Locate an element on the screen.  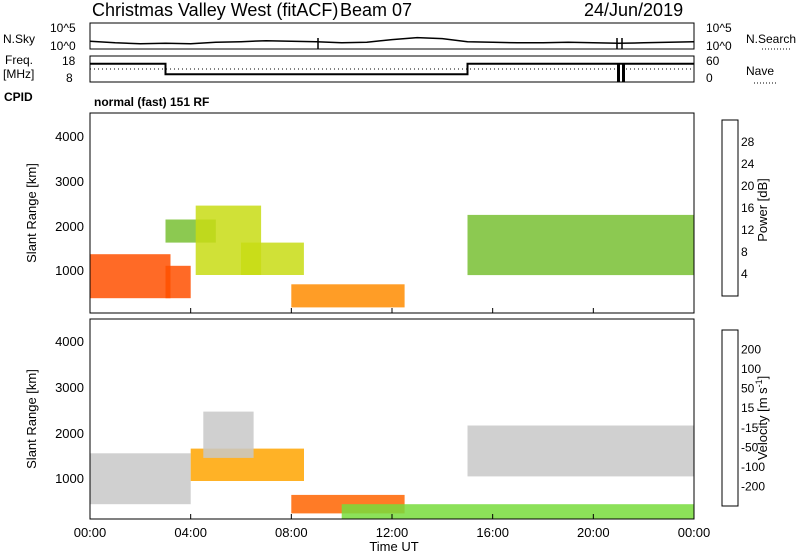
velocity-colorbar-tick: 100 is located at coordinates (751, 369).